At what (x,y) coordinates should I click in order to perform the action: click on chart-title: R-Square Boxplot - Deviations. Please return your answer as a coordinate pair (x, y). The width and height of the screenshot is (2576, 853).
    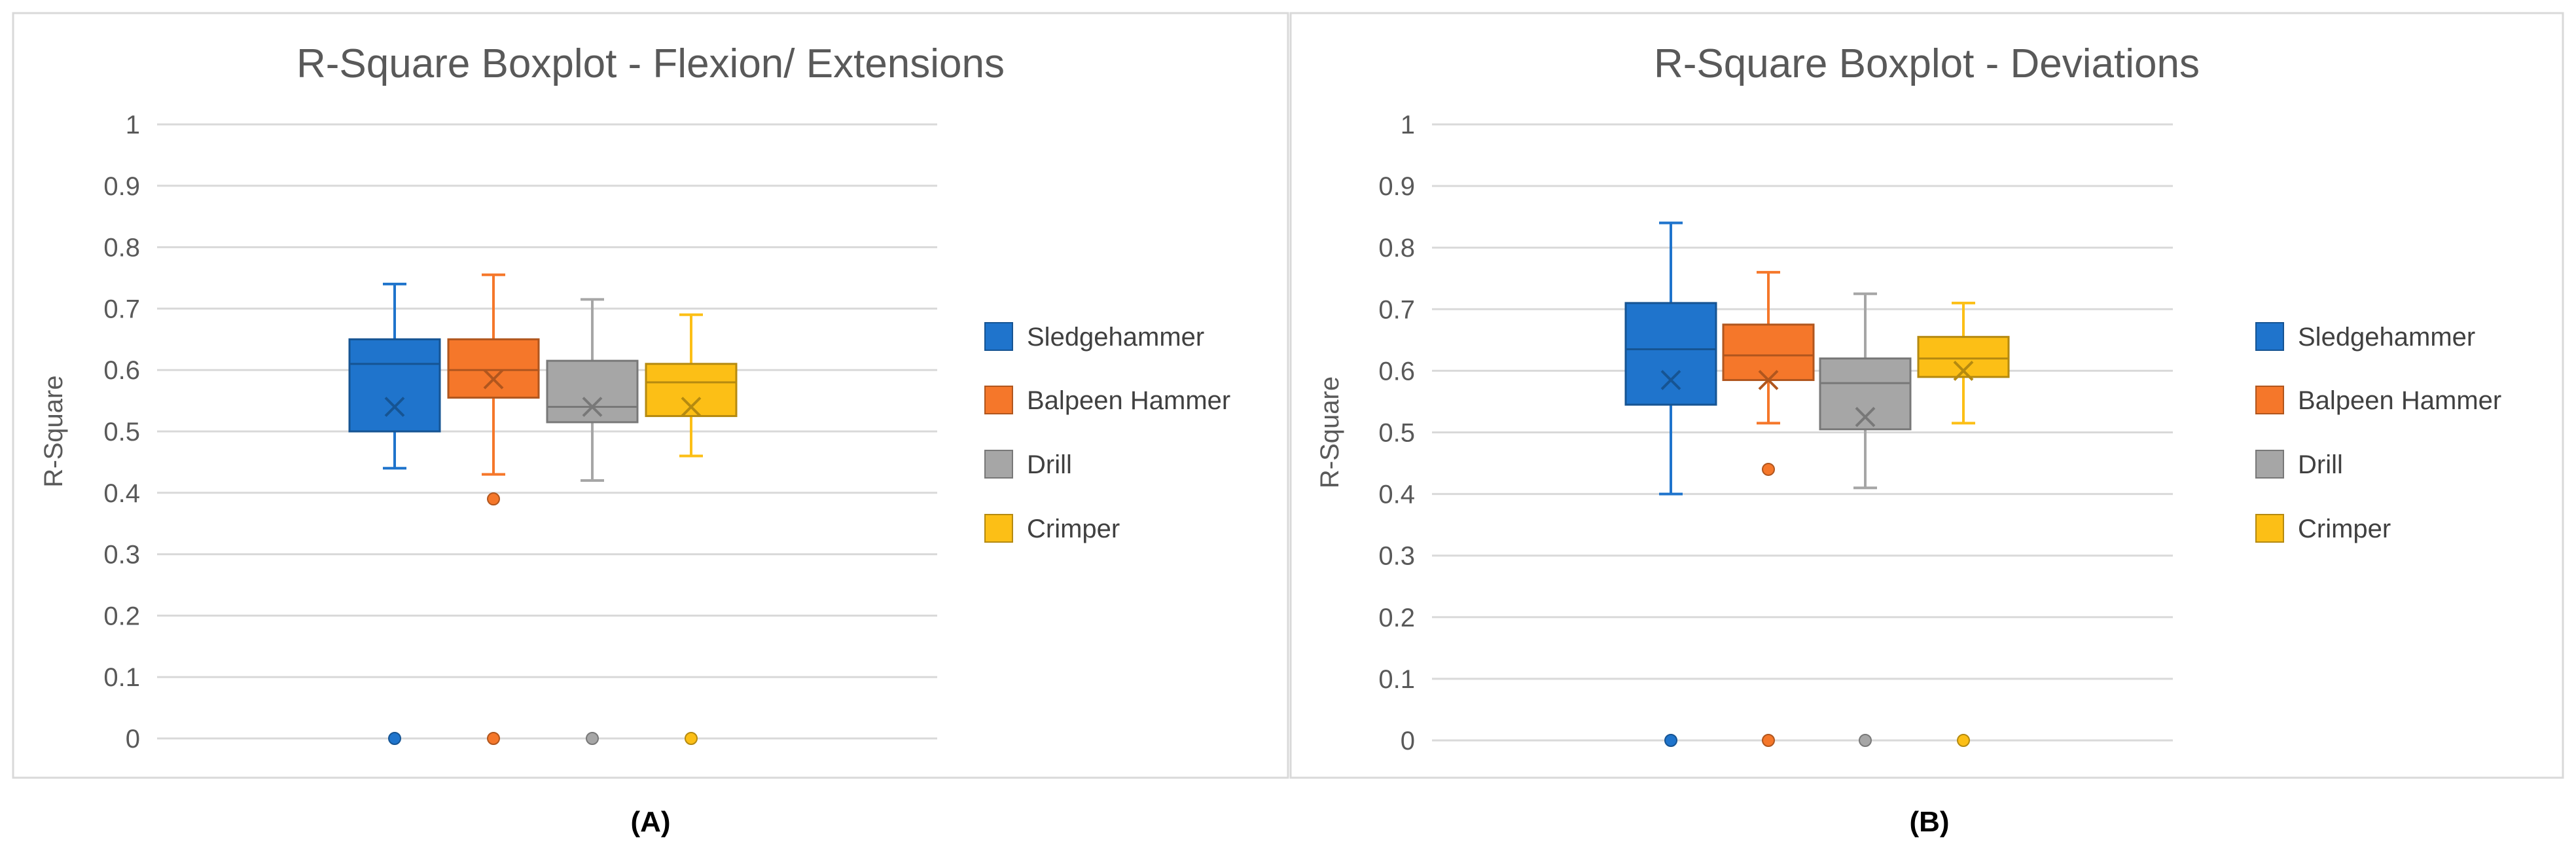
    Looking at the image, I should click on (1927, 63).